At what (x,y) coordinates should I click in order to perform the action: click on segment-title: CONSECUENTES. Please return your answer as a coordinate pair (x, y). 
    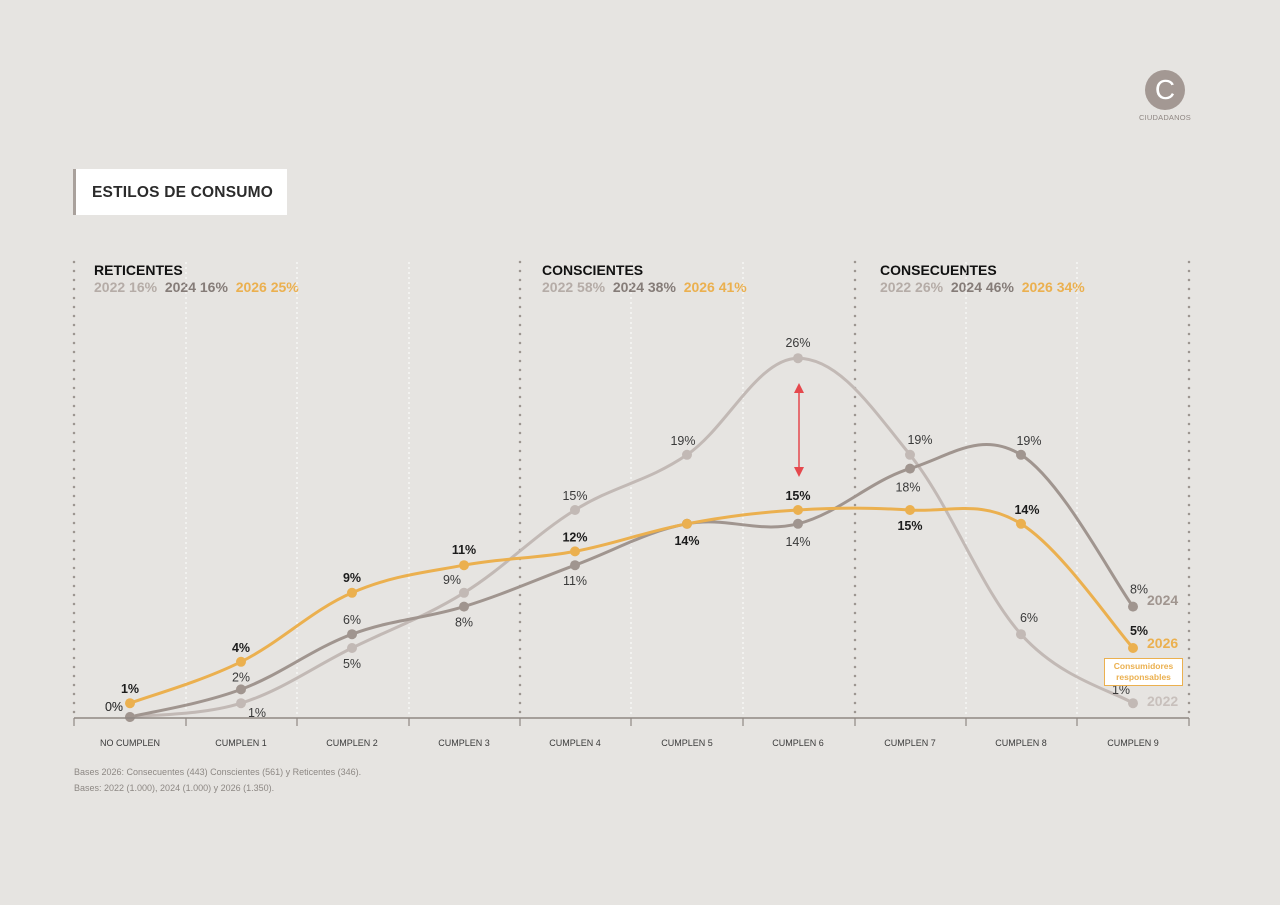
    Looking at the image, I should click on (938, 270).